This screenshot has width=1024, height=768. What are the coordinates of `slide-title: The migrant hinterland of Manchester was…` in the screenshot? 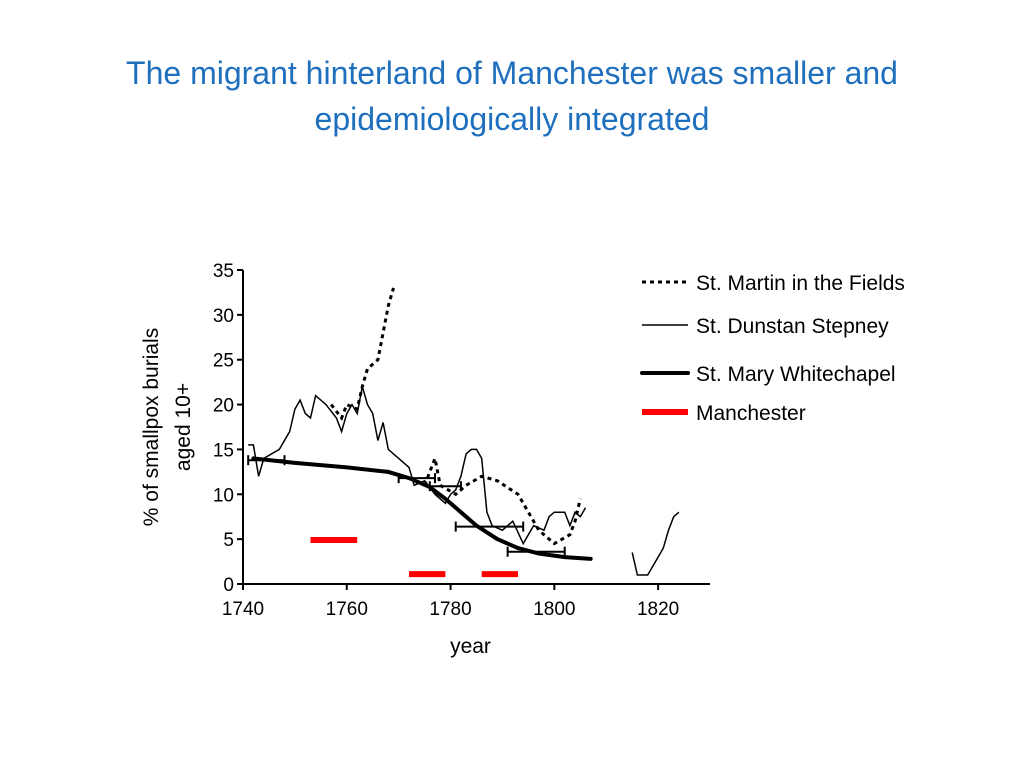 It's located at (512, 96).